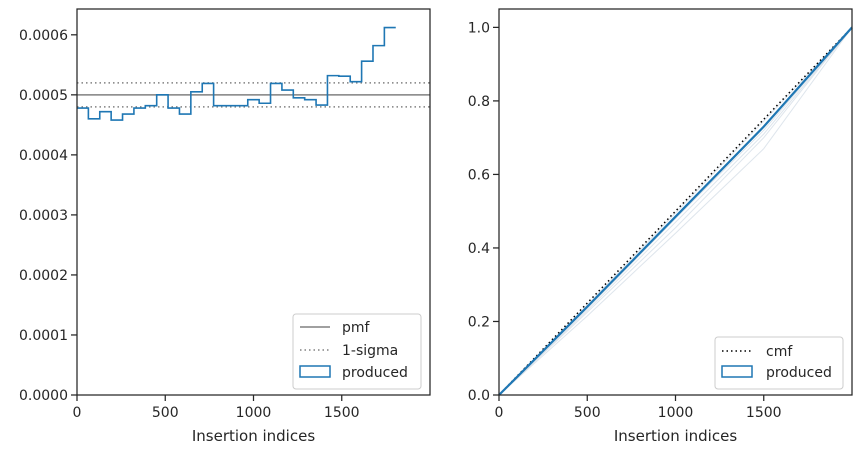 This screenshot has height=453, width=861. Describe the element at coordinates (479, 102) in the screenshot. I see `cmf-y-tick-label: 0.8` at that location.